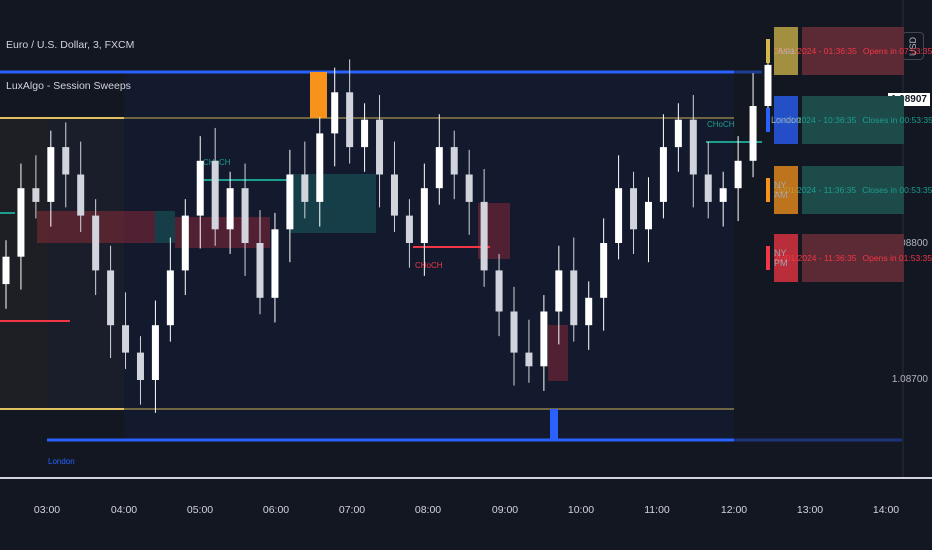  What do you see at coordinates (815, 120) in the screenshot?
I see `session-date: 25/01/2024 - 10:36:35` at bounding box center [815, 120].